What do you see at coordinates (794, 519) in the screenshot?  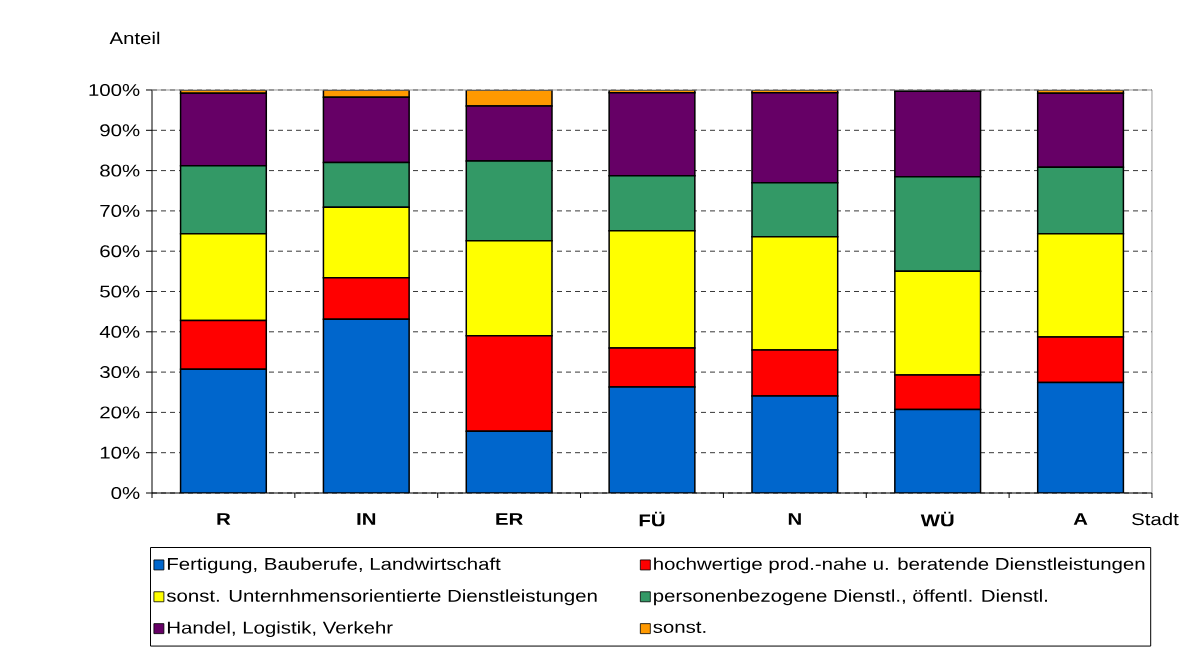 I see `x-tick-label: N` at bounding box center [794, 519].